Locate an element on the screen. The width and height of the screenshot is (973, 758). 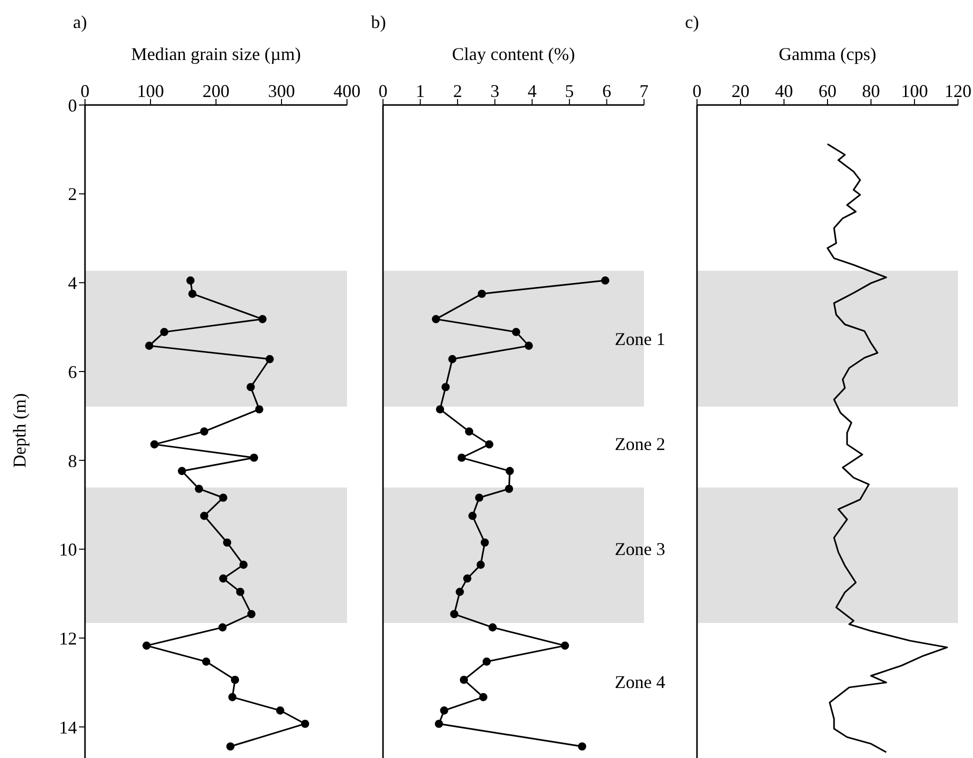
x-axis-title: Gamma (cps) is located at coordinates (828, 54).